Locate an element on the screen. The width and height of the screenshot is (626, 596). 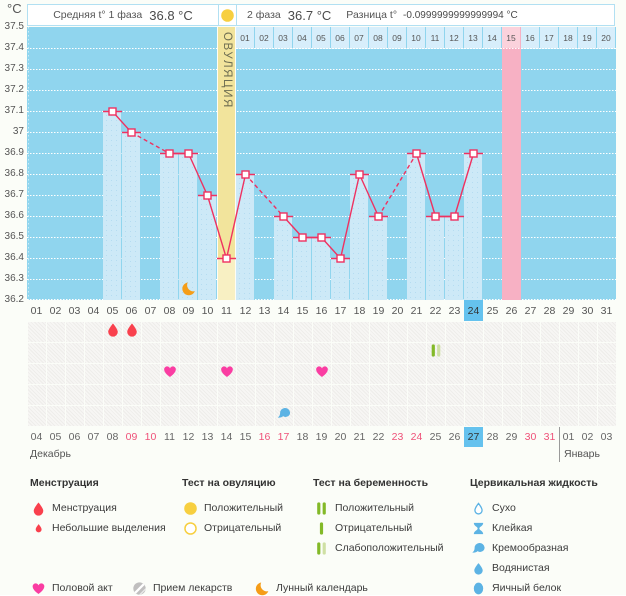
calendar-date-cell: 20 is located at coordinates (340, 437).